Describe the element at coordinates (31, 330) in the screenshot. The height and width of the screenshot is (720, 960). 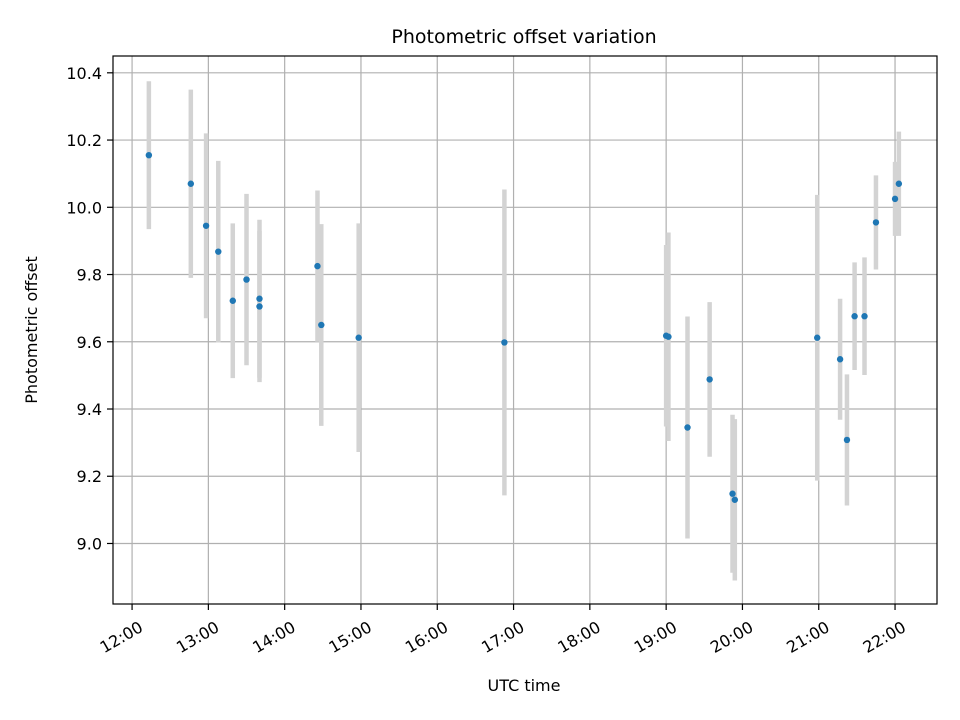
I see `y-axis-label: Photometric offset` at that location.